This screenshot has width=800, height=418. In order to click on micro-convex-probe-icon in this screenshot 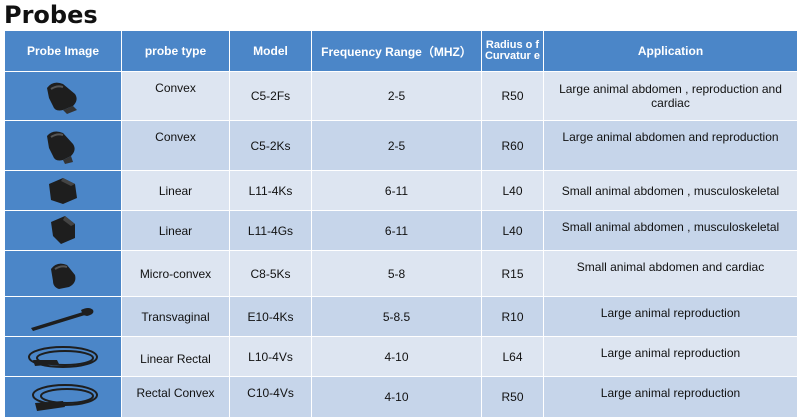, I will do `click(63, 276)`.